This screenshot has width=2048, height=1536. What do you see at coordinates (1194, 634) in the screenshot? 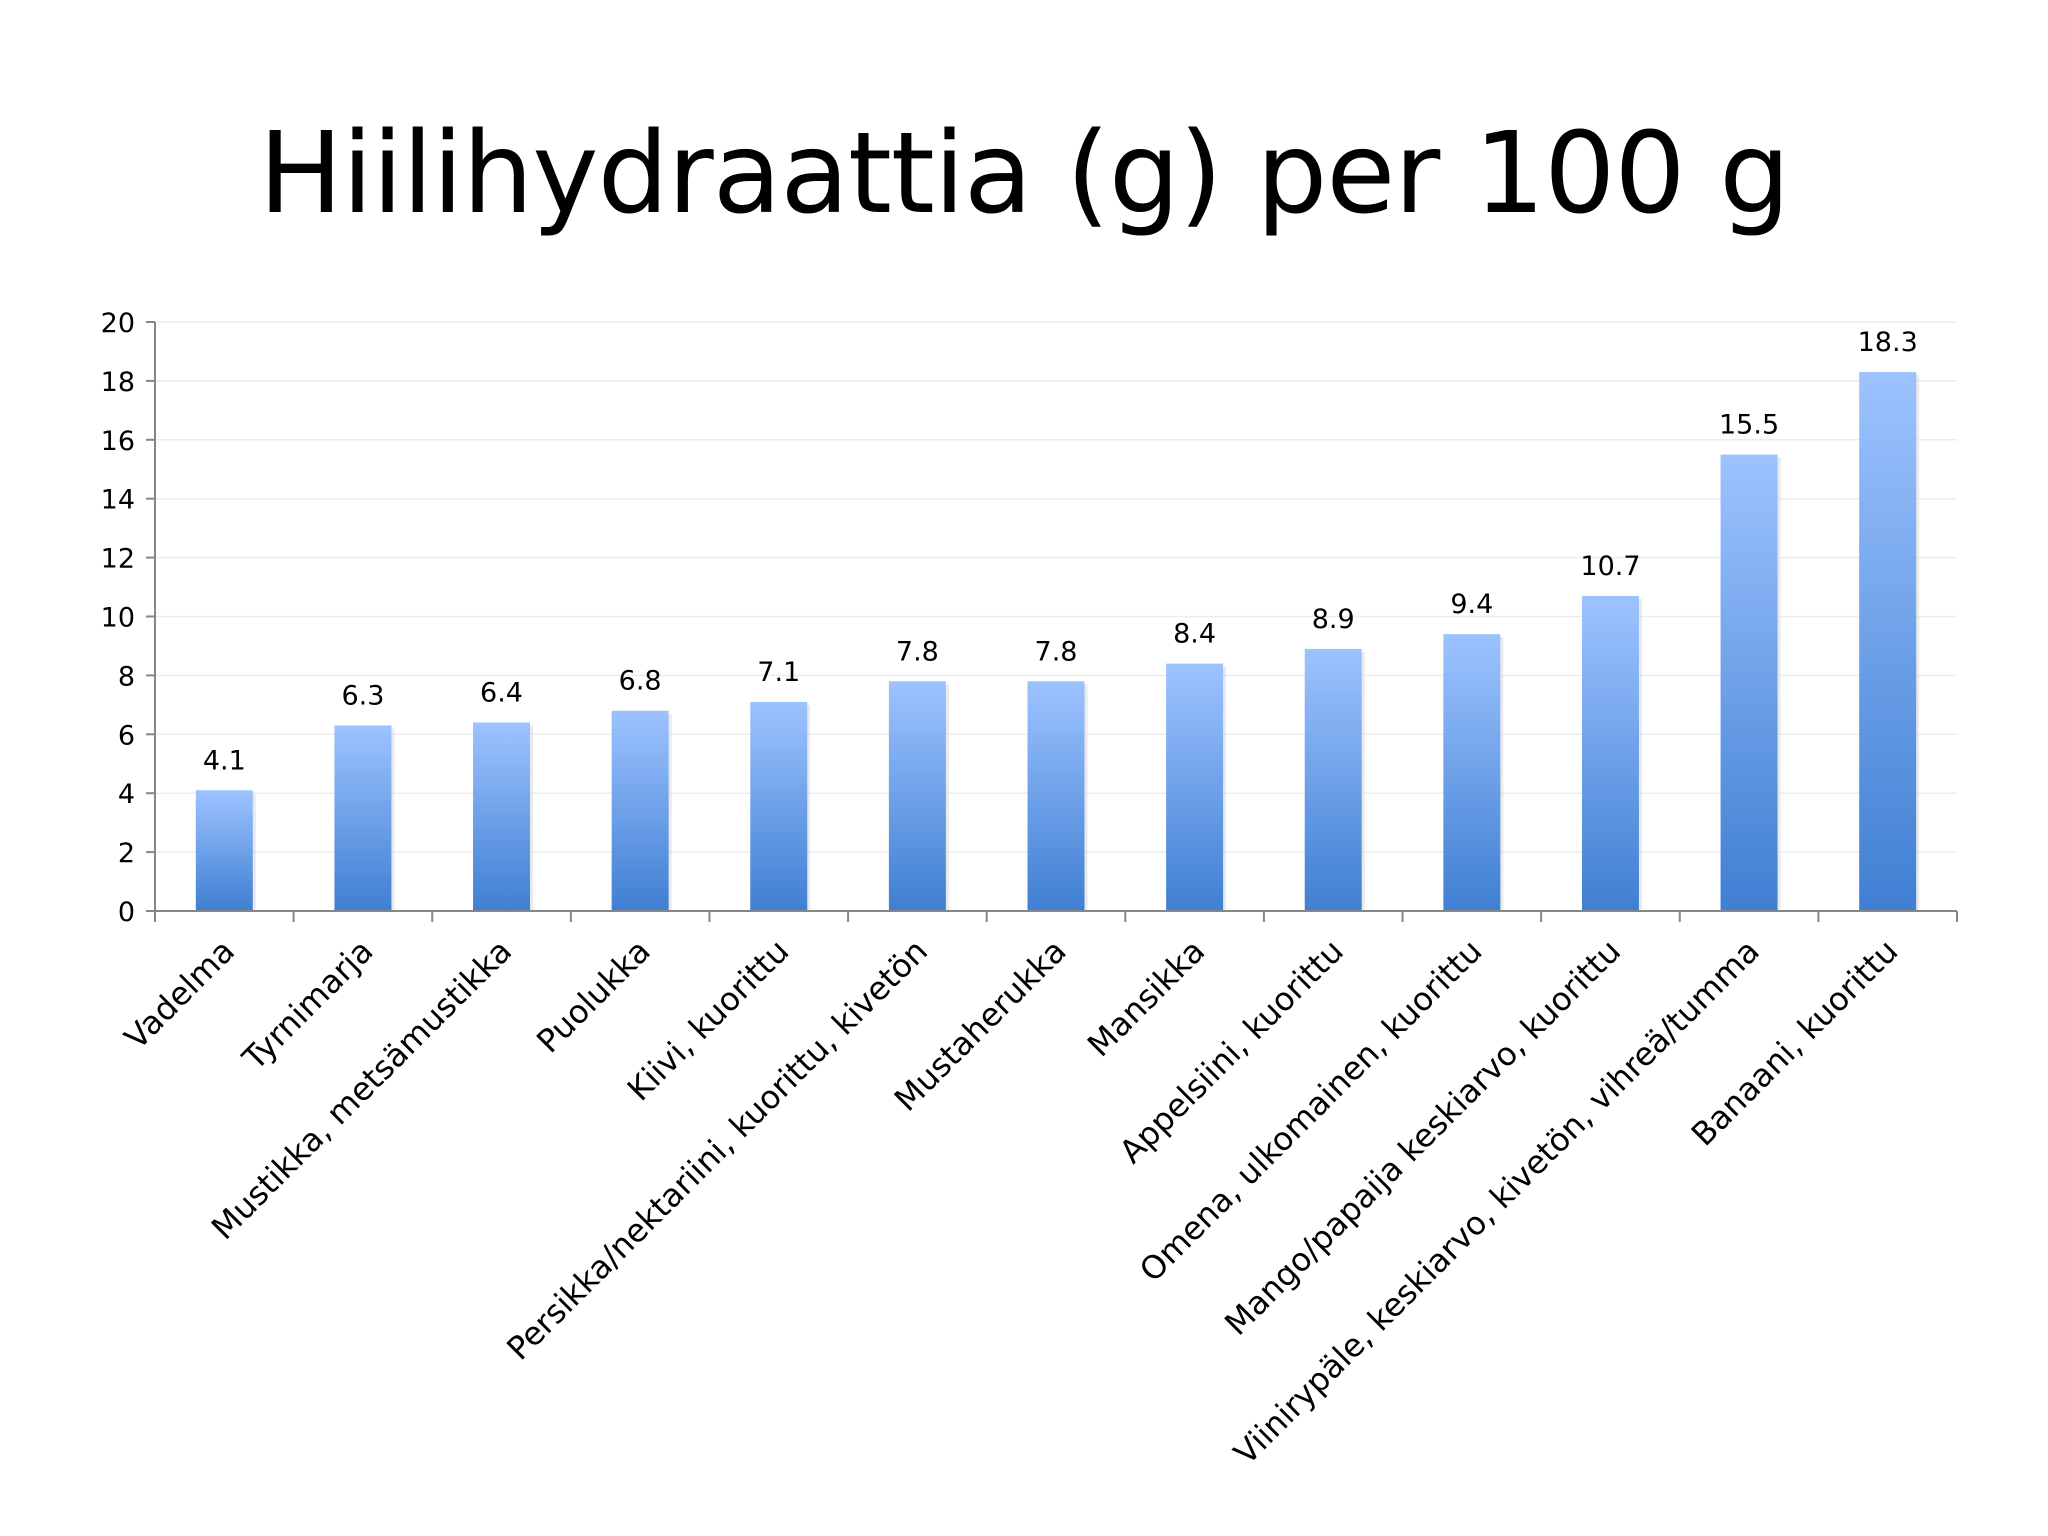
I see `data-label: 8.4` at bounding box center [1194, 634].